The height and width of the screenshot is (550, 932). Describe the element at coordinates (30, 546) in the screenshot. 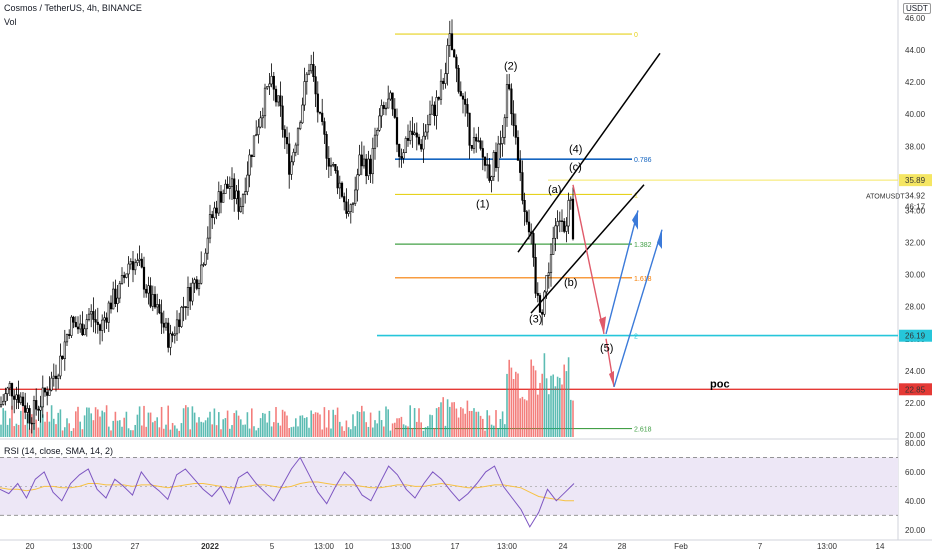

I see `time-tick-label: 20` at that location.